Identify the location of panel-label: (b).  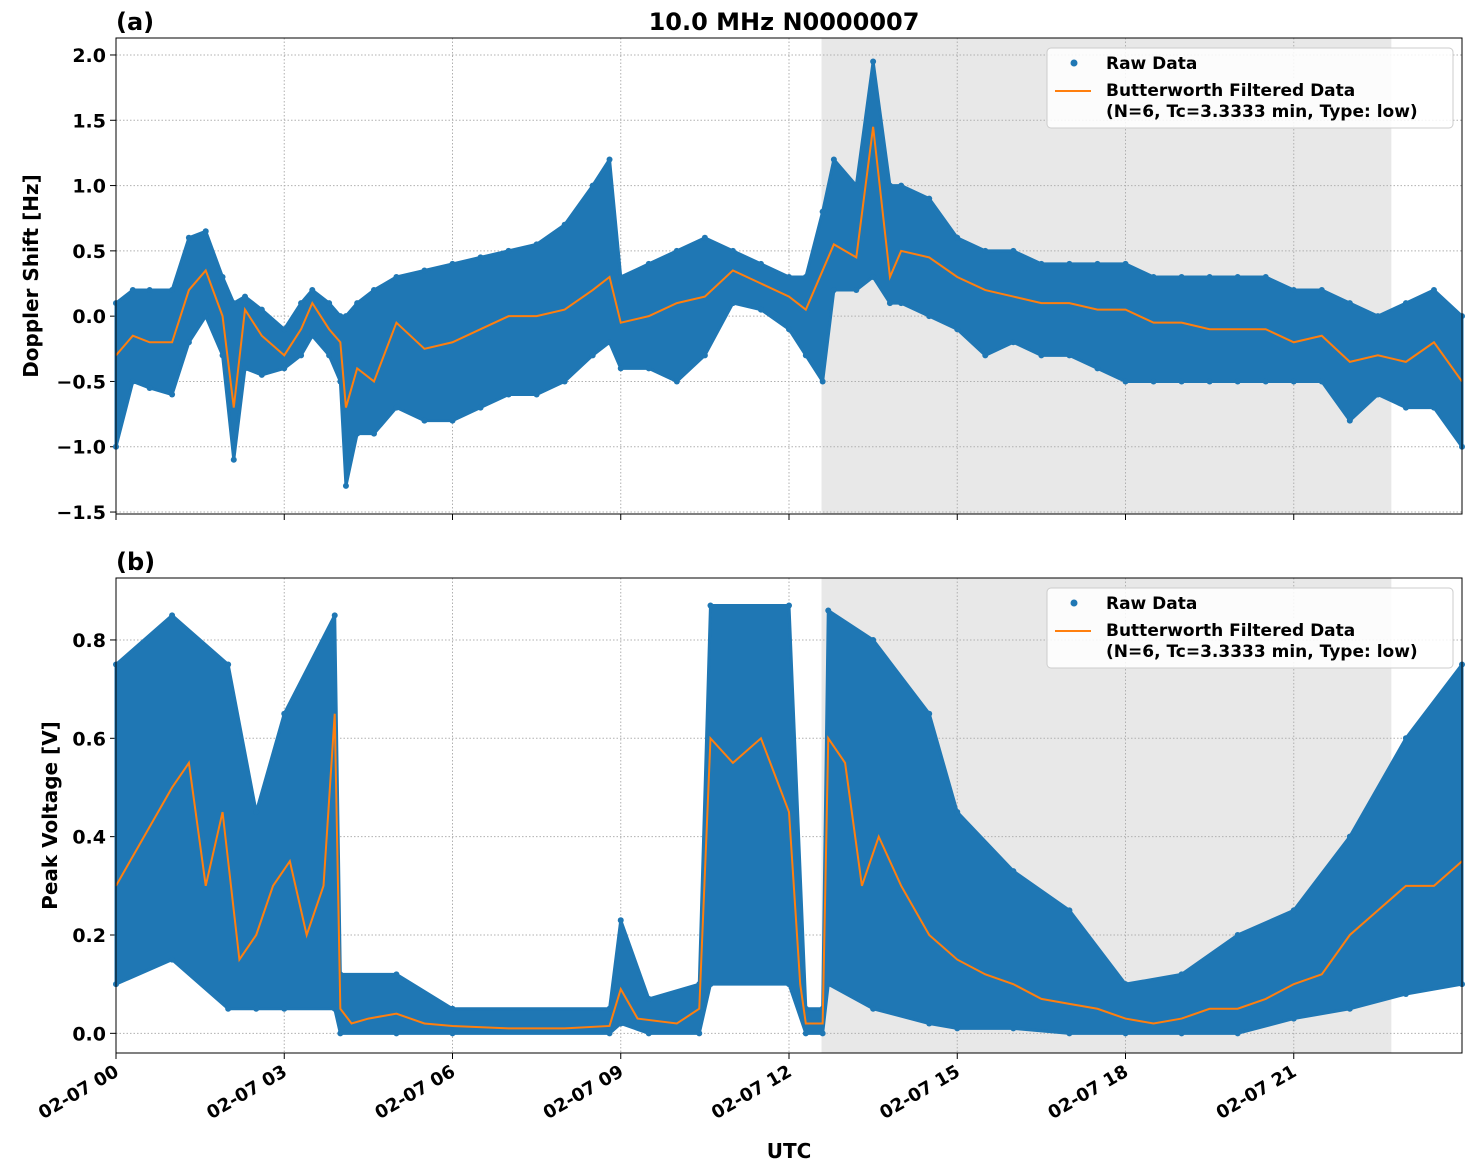
(135, 562).